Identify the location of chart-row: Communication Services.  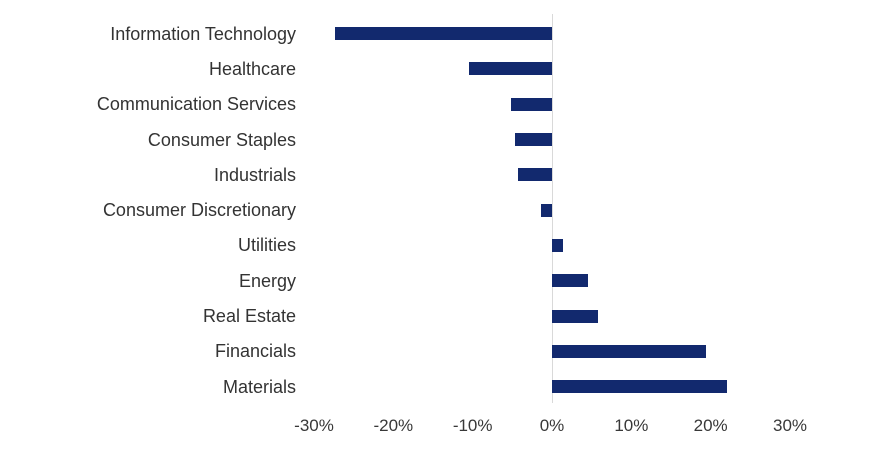
(395, 104).